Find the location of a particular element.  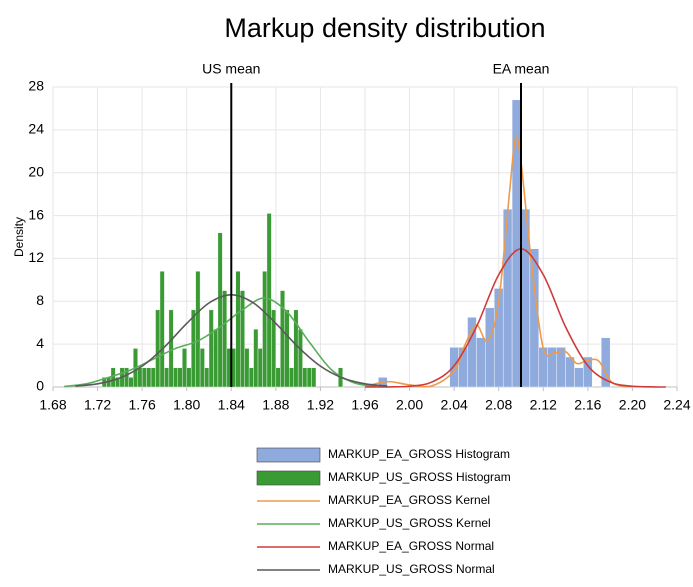

x-tick-label: 1.80 is located at coordinates (186, 405).